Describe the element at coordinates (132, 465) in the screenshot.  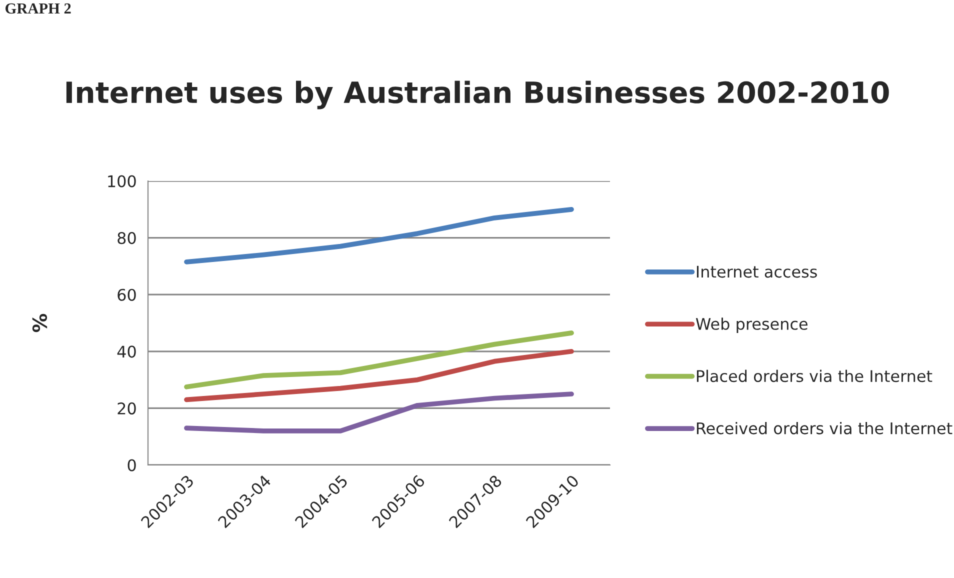
I see `y-tick-label: 0` at that location.